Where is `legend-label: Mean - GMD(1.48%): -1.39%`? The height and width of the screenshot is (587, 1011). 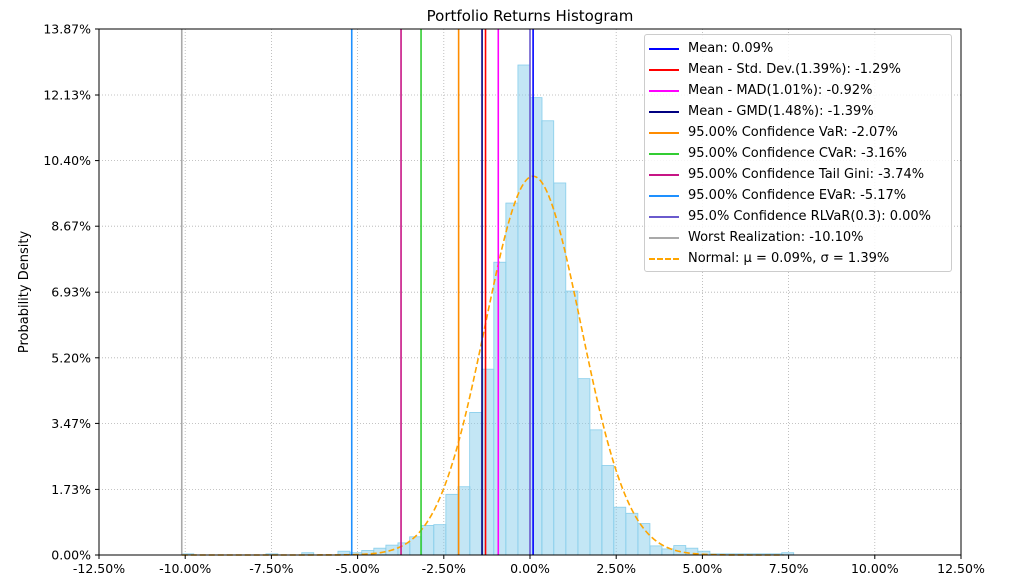 legend-label: Mean - GMD(1.48%): -1.39% is located at coordinates (781, 111).